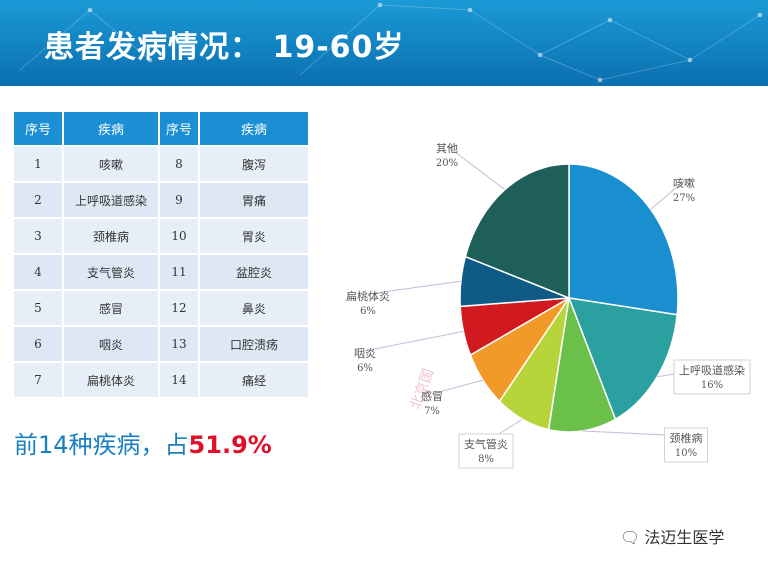  I want to click on slice-percent-label: 8%, so click(486, 459).